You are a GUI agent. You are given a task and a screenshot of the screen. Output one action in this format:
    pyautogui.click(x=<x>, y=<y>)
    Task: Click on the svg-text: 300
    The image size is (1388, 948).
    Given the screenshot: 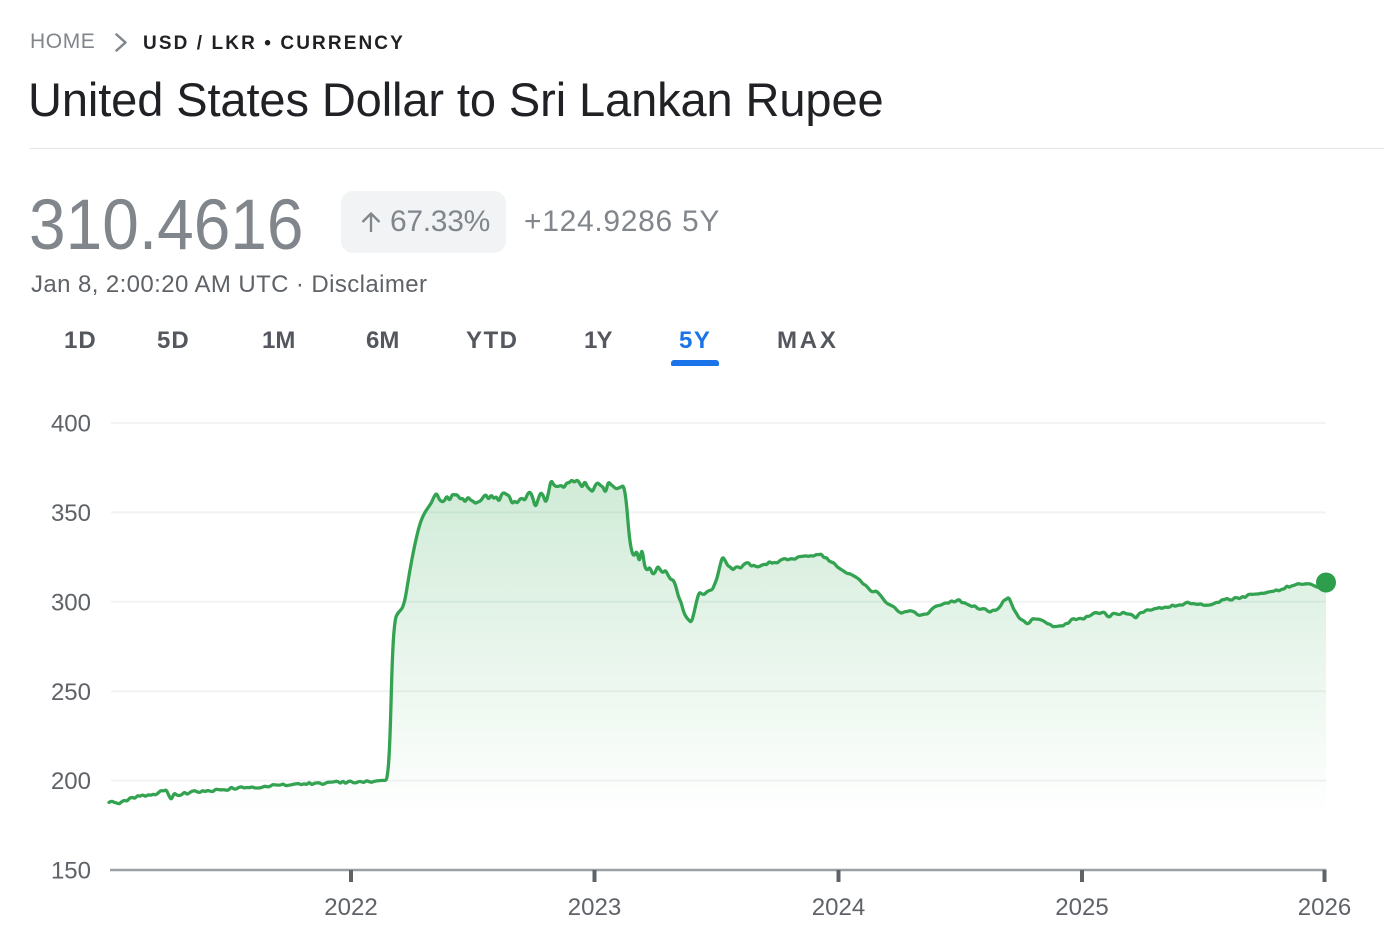 What is the action you would take?
    pyautogui.click(x=71, y=602)
    